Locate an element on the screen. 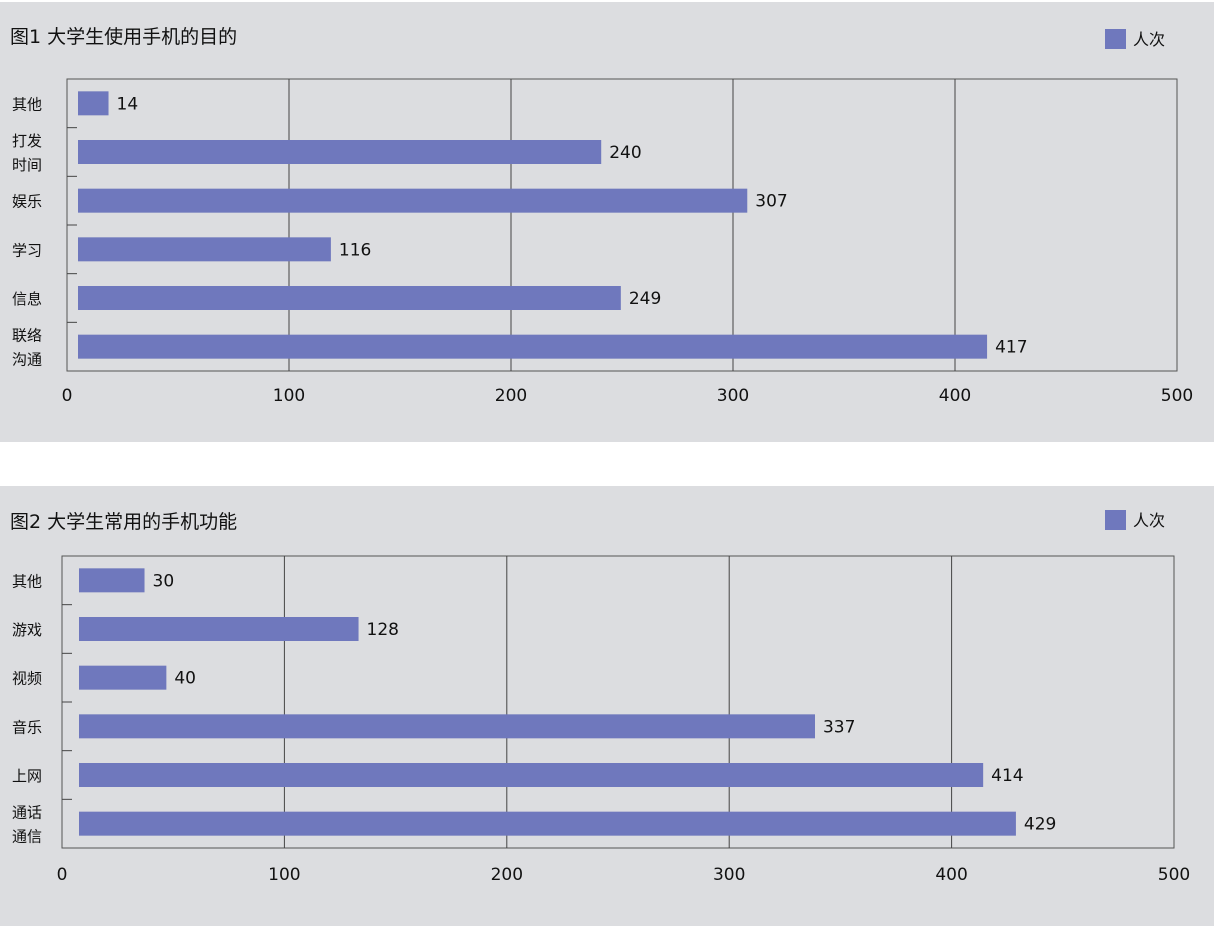 The image size is (1218, 937). y-category-label: 上网 is located at coordinates (27, 776).